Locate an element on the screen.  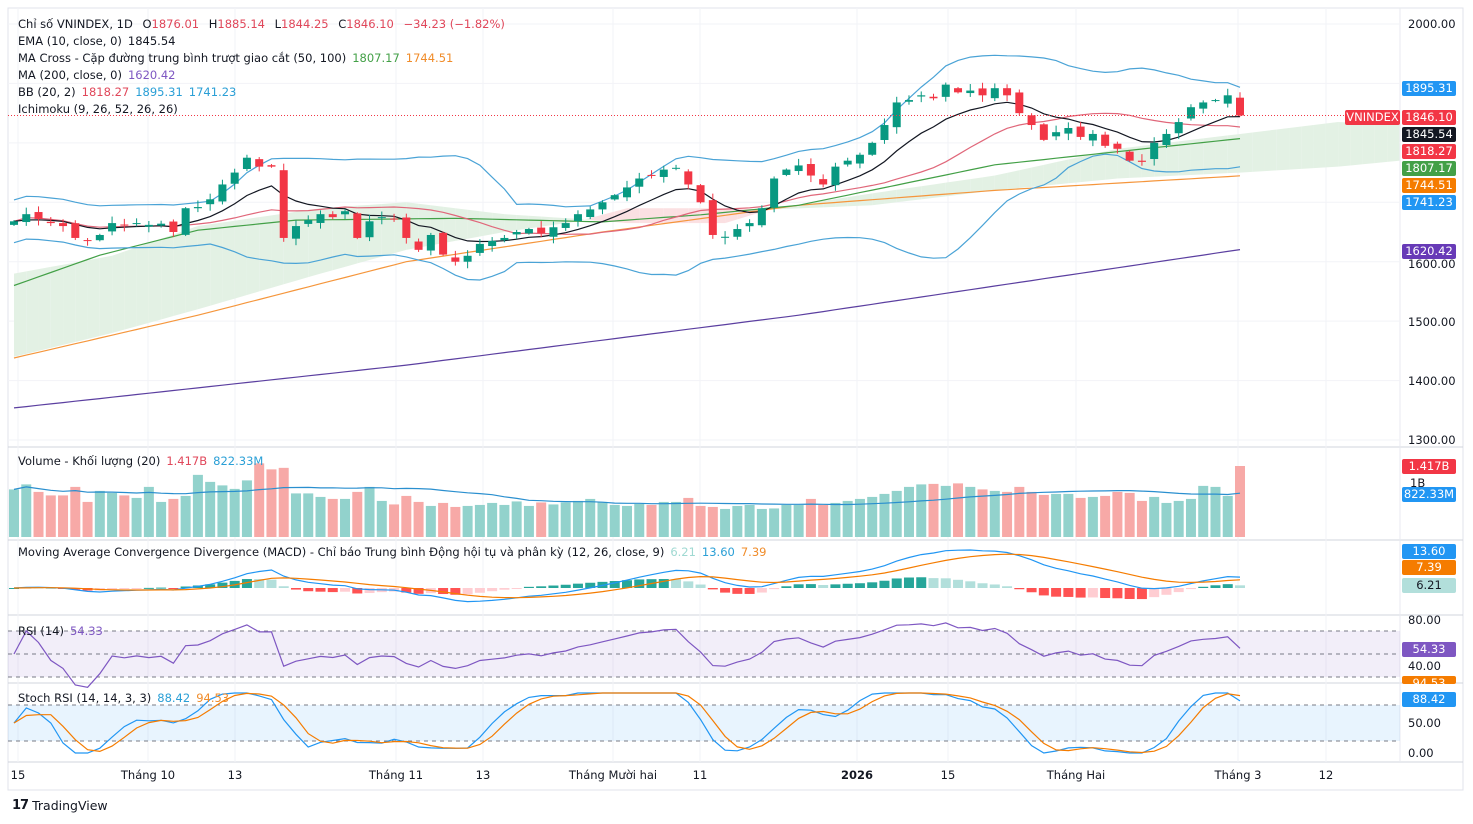
ohlc-low: L1844.25 is located at coordinates (302, 24).